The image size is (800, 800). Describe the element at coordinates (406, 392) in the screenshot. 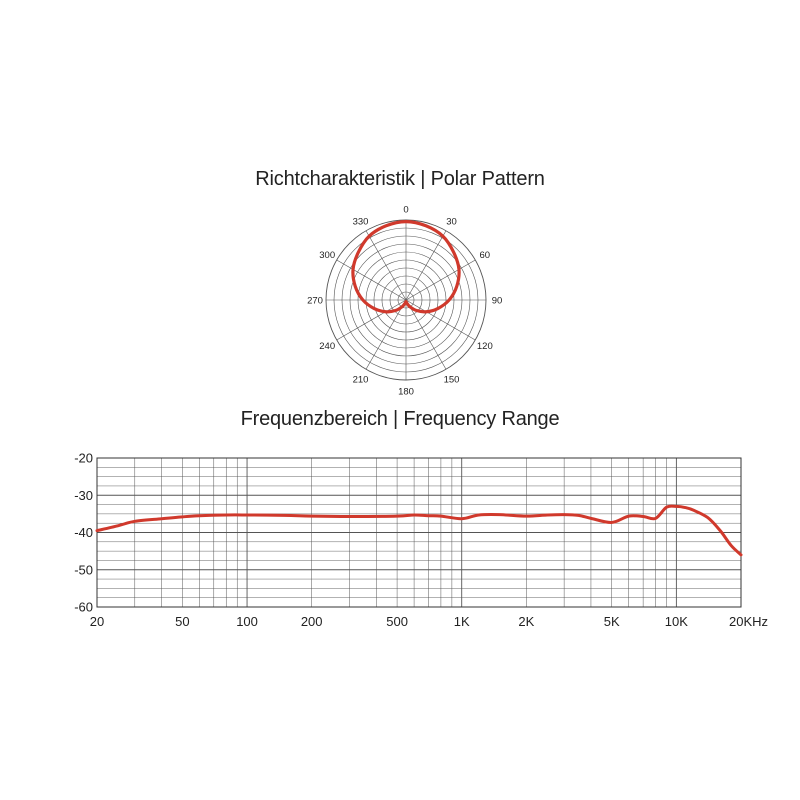

I see `polar-angle-label: 180` at that location.